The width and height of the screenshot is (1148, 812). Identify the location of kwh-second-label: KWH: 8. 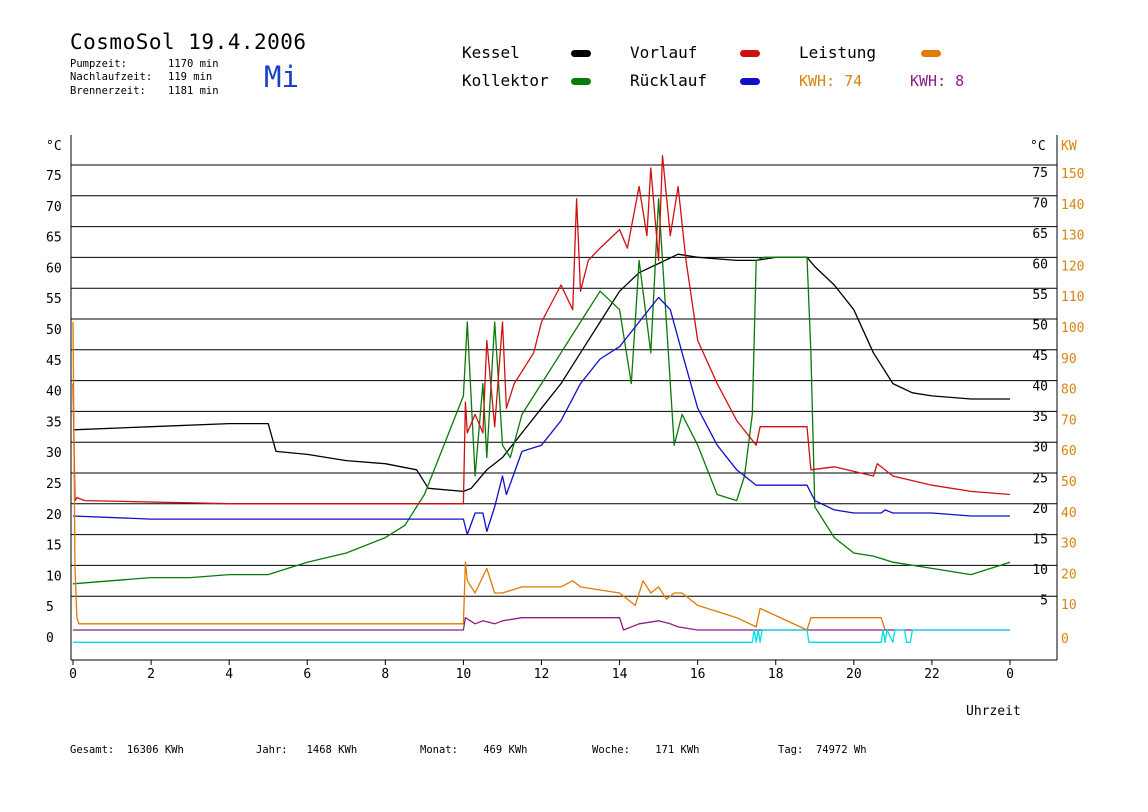
(937, 81).